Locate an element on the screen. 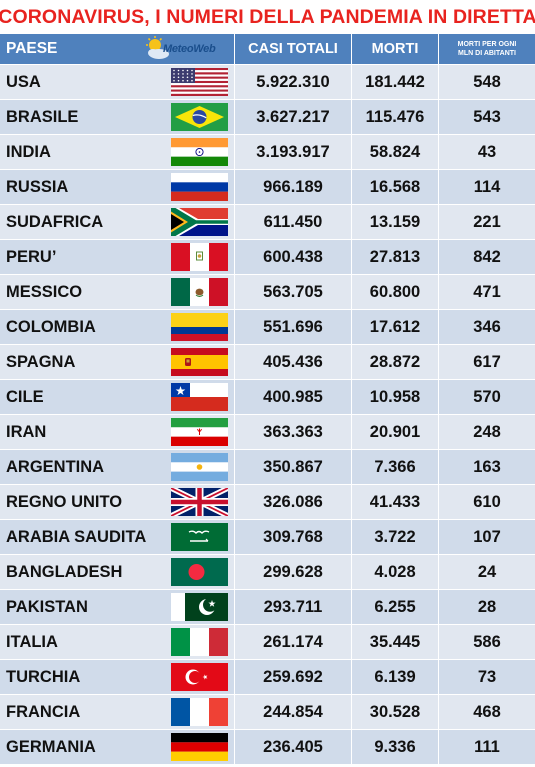 This screenshot has width=535, height=767. cases-value: 326.086 is located at coordinates (293, 502).